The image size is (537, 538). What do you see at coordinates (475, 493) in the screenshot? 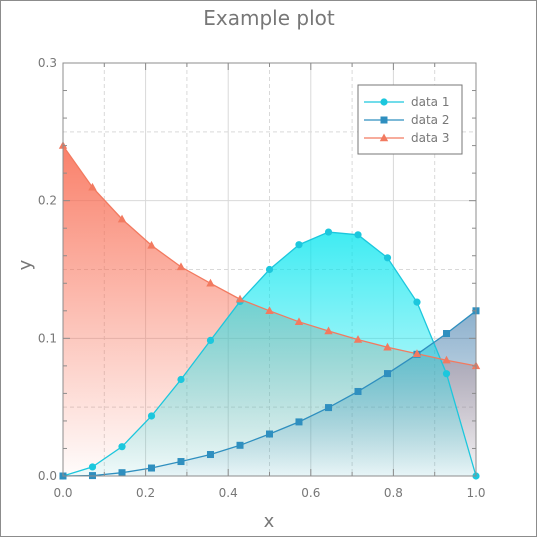
I see `x-tick-label: 1.0` at bounding box center [475, 493].